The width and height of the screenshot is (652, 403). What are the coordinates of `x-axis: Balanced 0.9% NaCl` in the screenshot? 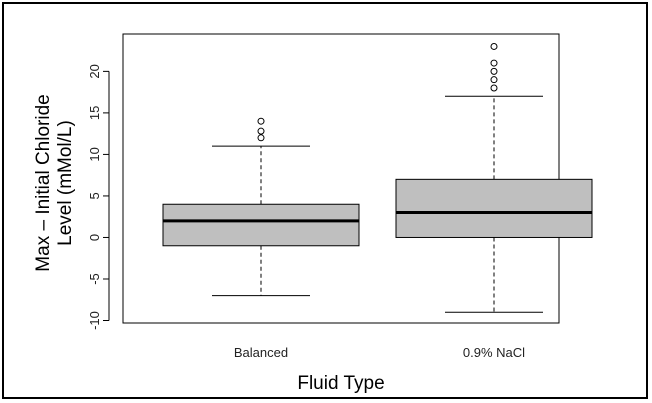 It's located at (379, 352).